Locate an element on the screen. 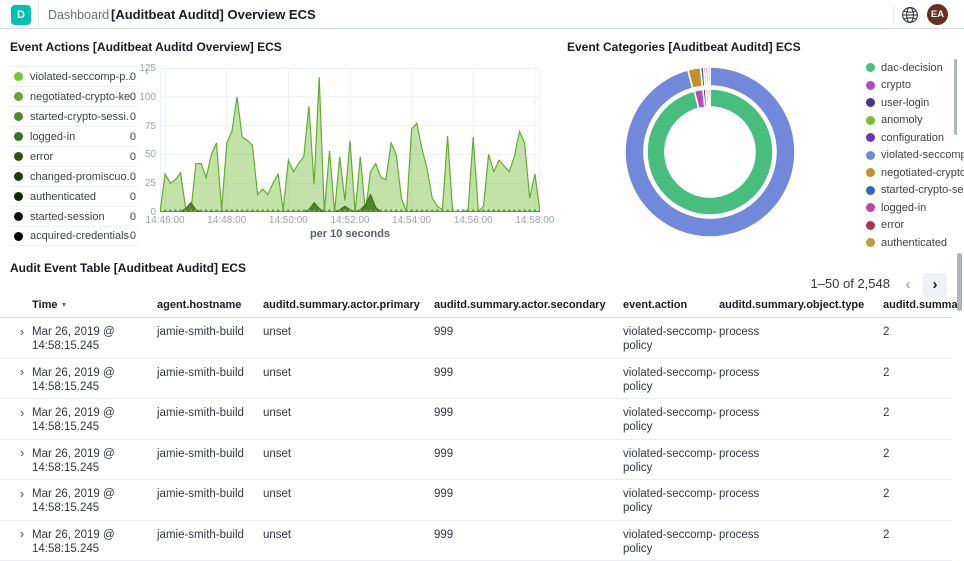 This screenshot has width=964, height=561. legend-collapse-icon: ‹ is located at coordinates (147, 72).